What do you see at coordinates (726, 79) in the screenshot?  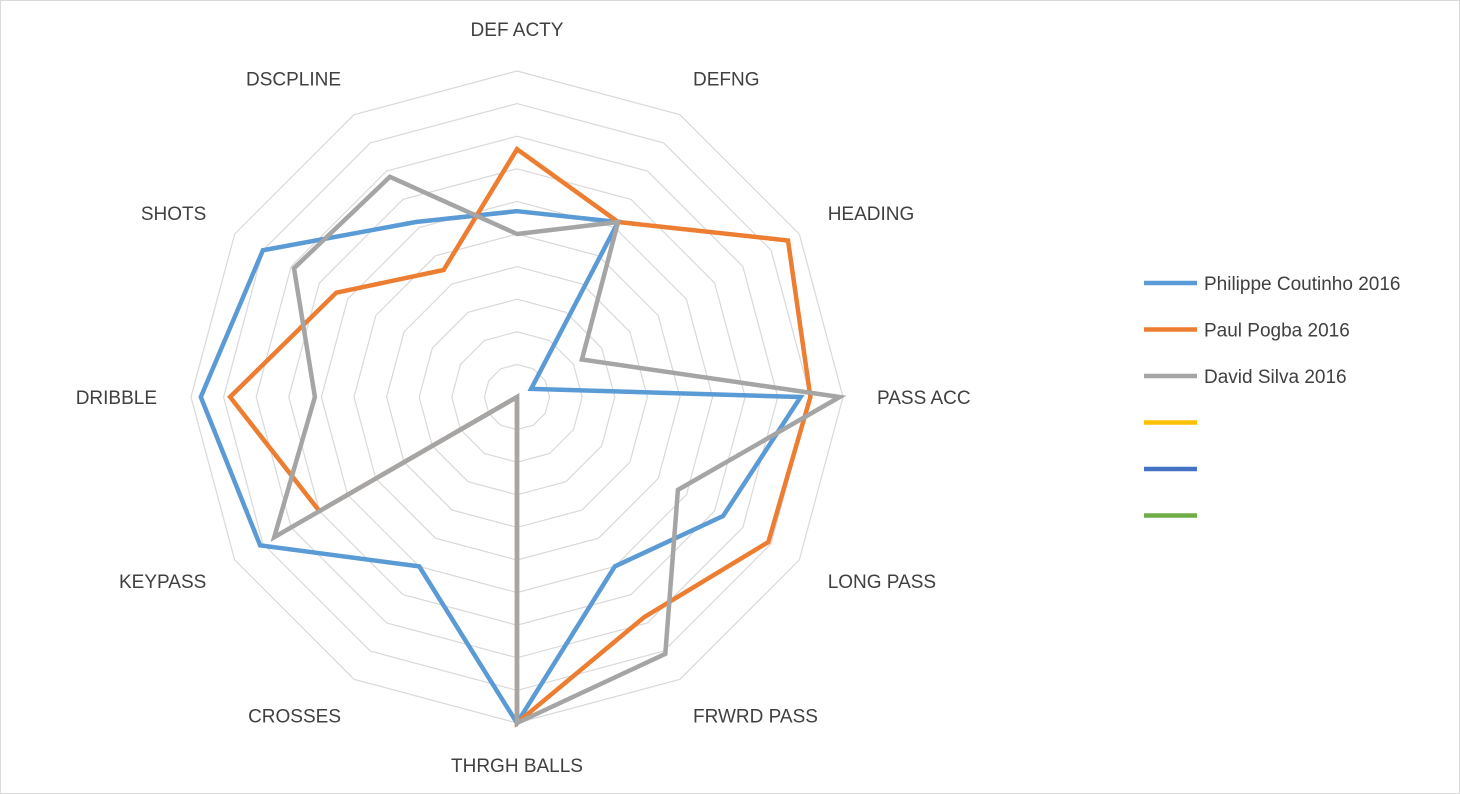 I see `axis-label: DEFNG` at bounding box center [726, 79].